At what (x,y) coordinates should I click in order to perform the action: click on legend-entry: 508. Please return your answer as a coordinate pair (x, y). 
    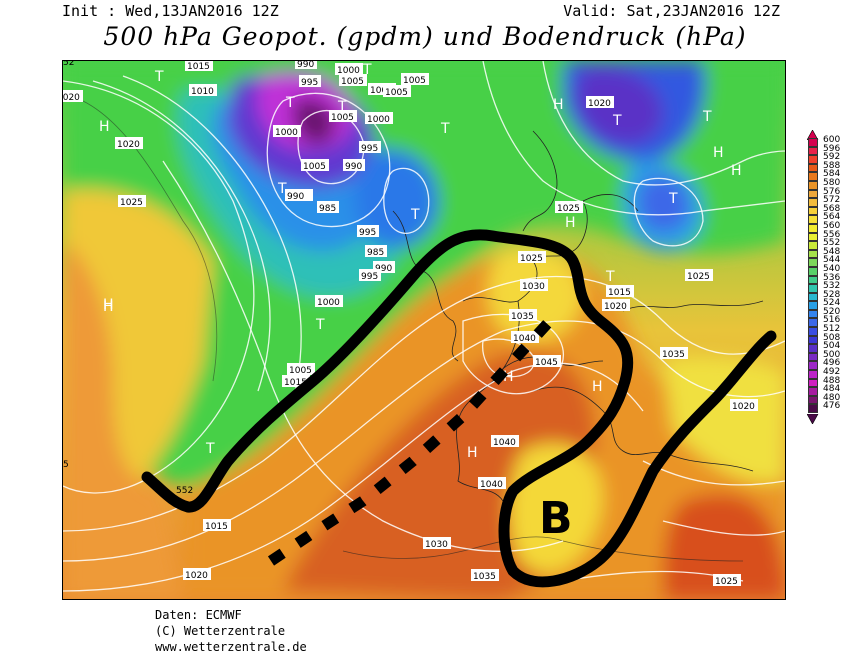
    Looking at the image, I should click on (828, 339).